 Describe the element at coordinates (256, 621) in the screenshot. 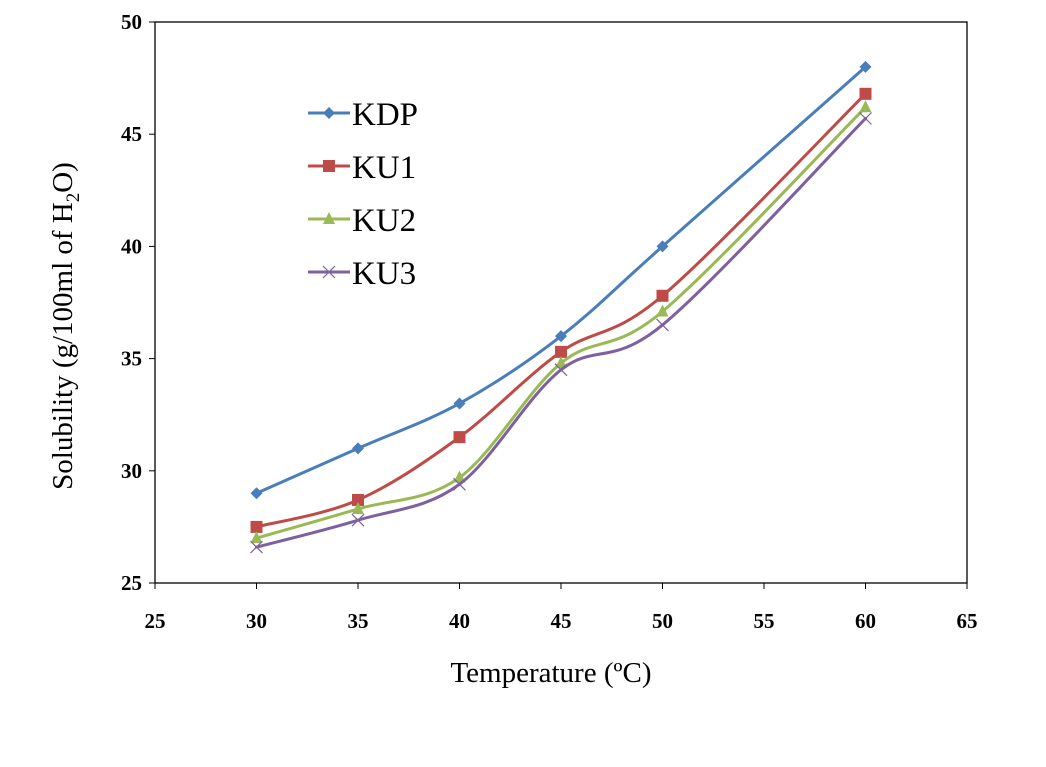

I see `x-tick-label: 30` at that location.